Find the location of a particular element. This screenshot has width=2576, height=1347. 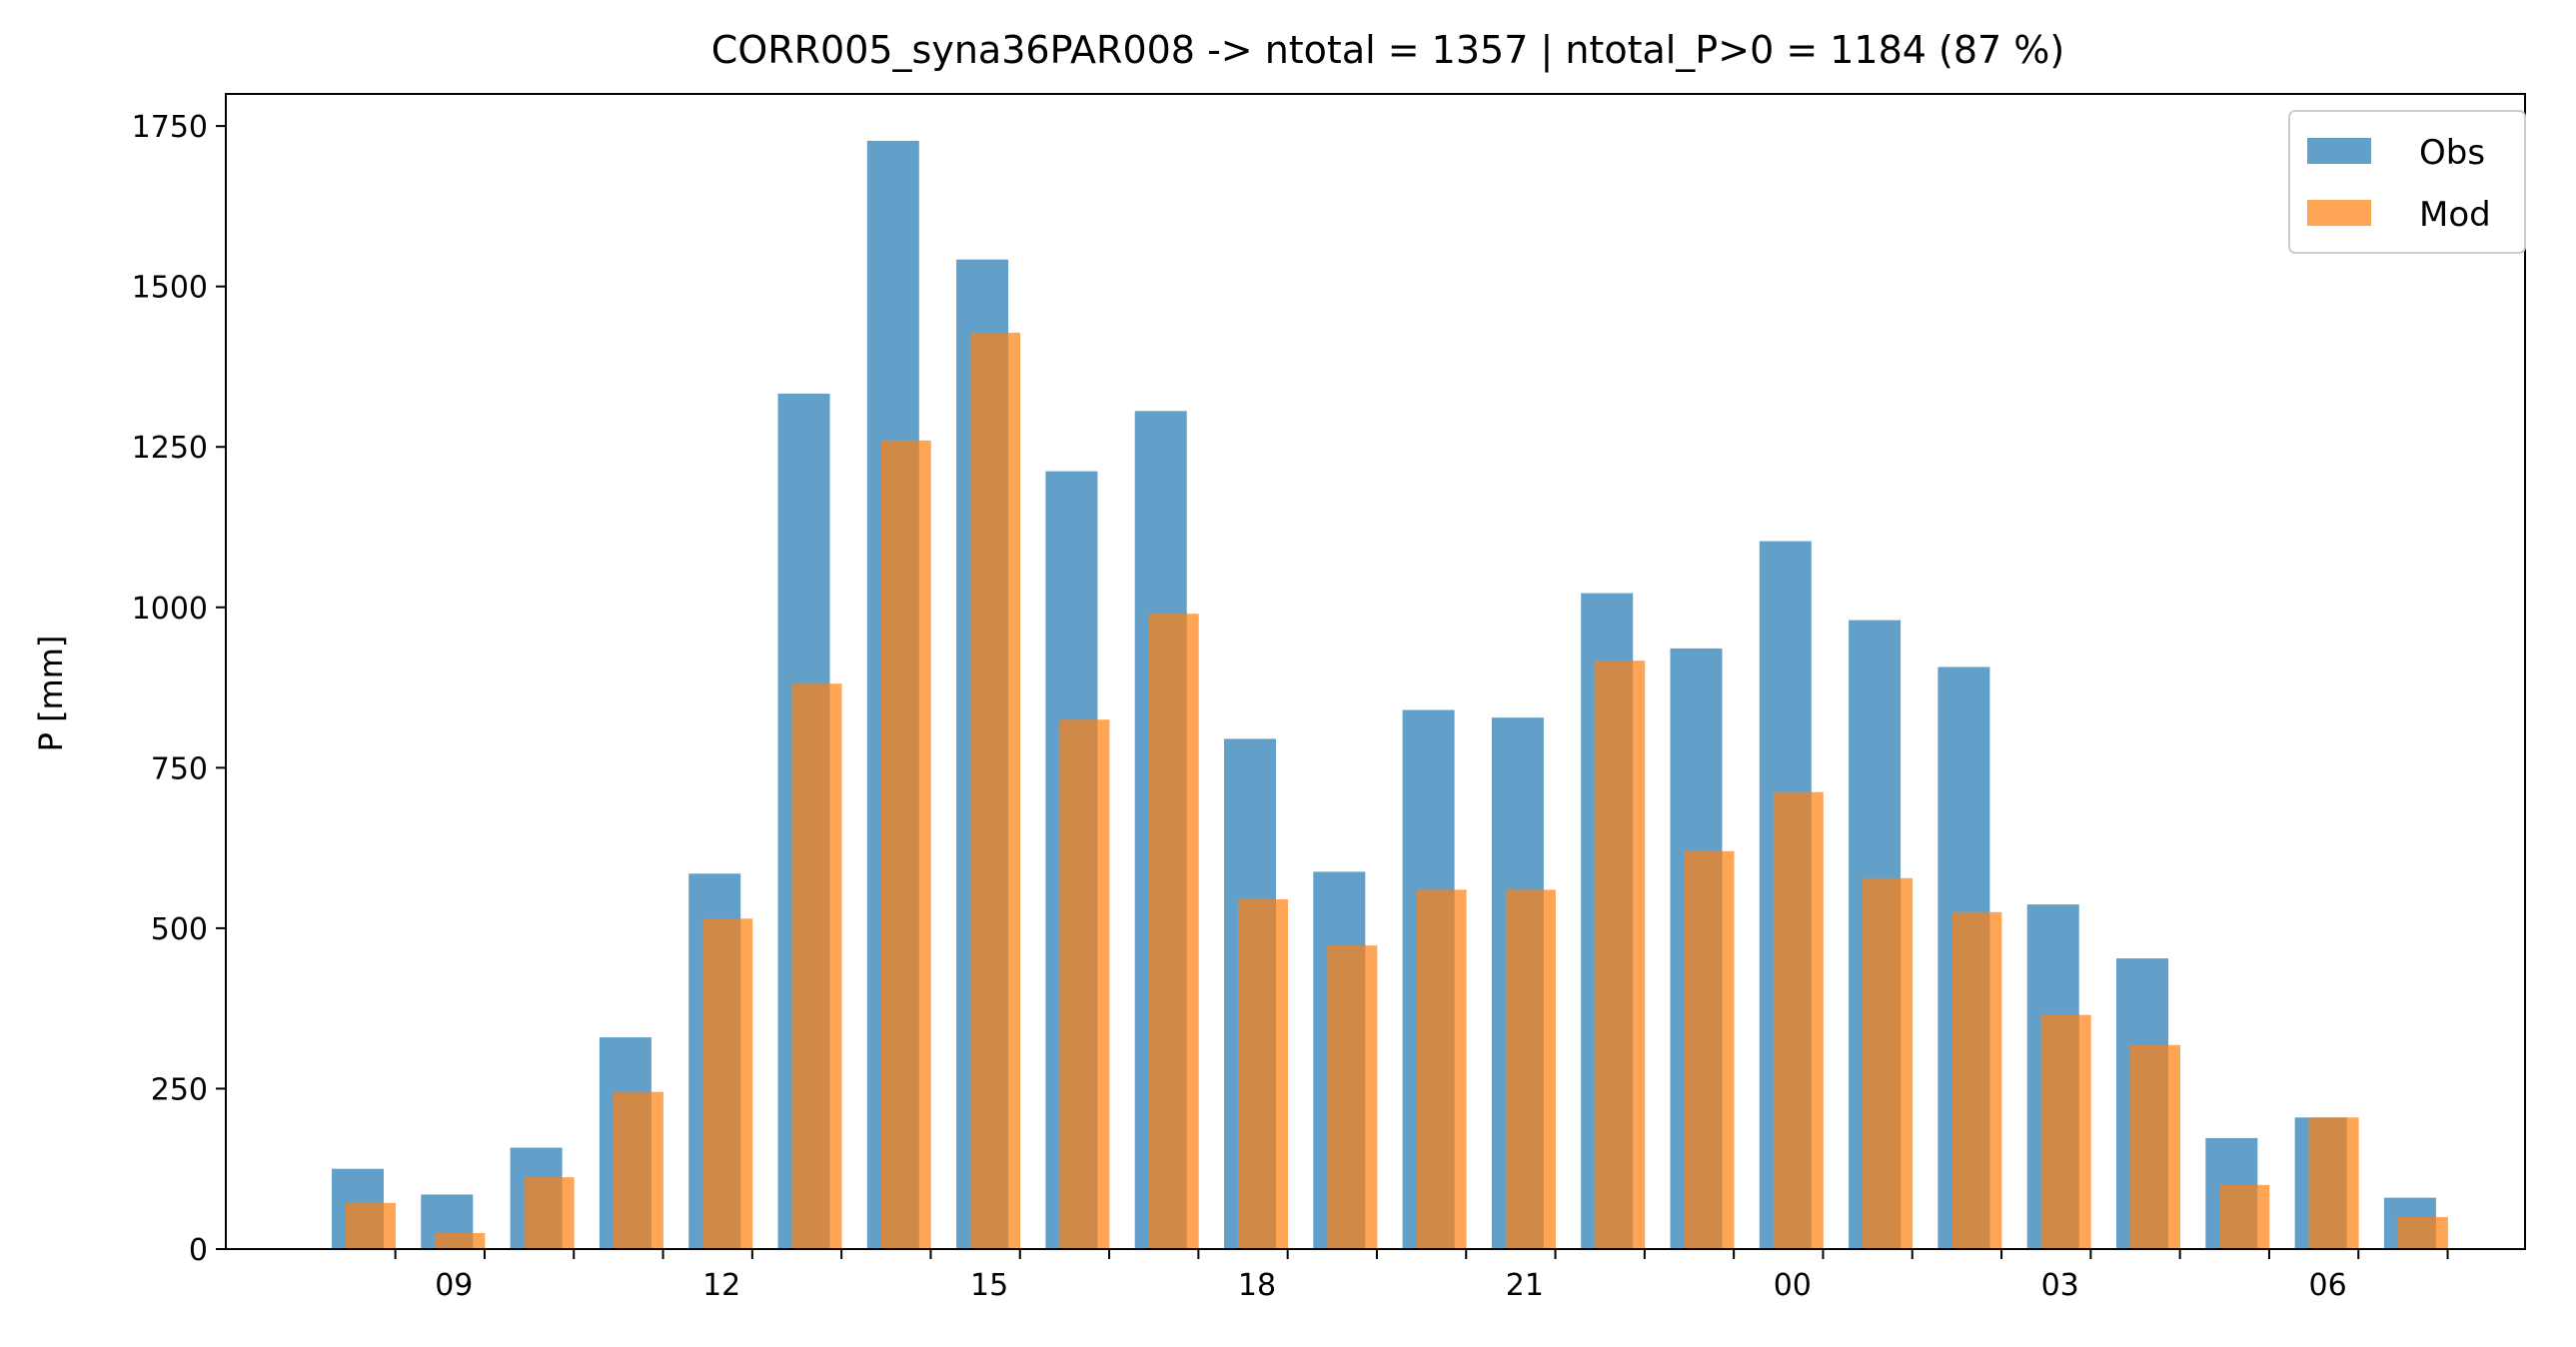

y-tick-label-1500: 1500 is located at coordinates (170, 288).